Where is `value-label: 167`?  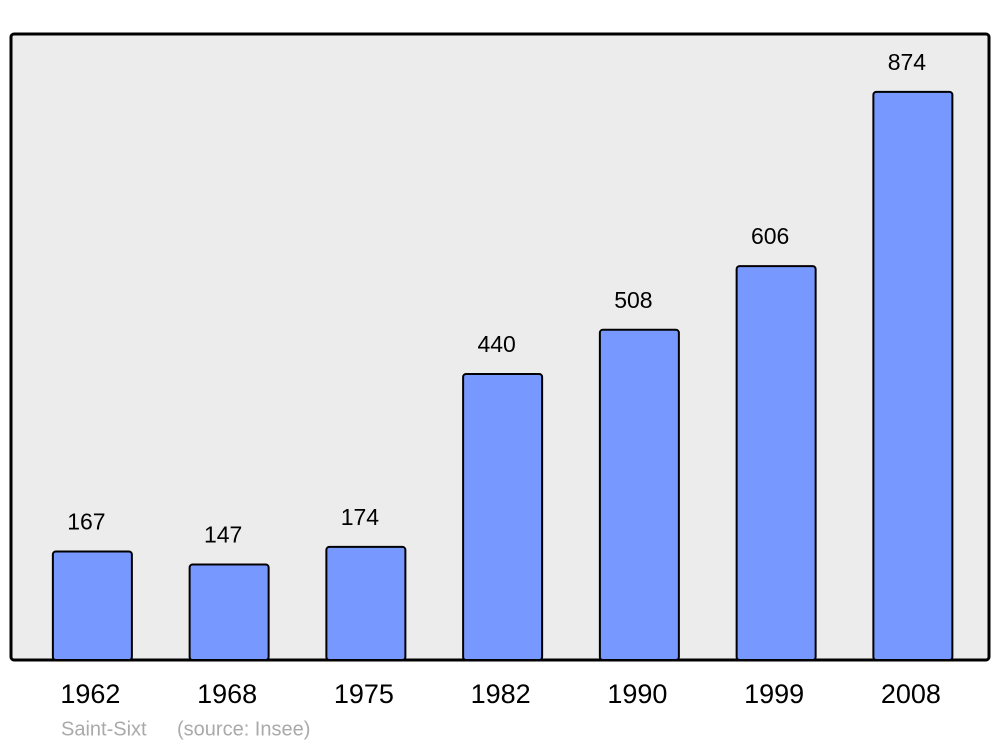 value-label: 167 is located at coordinates (86, 522).